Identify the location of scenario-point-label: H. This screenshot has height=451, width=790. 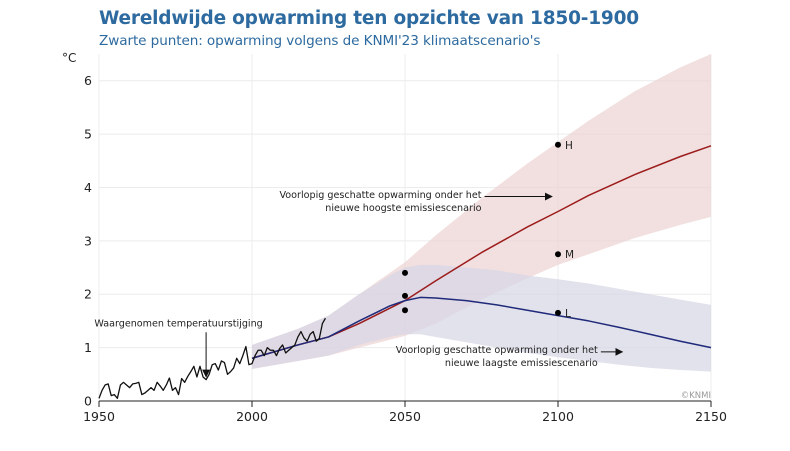
(569, 146).